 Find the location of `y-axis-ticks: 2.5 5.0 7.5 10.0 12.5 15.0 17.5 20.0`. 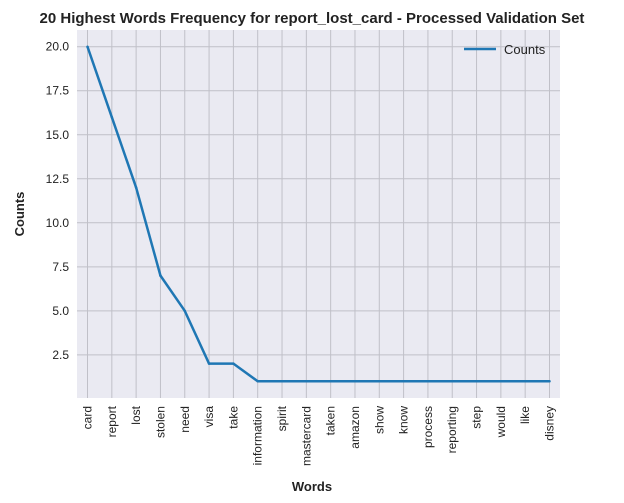

y-axis-ticks: 2.5 5.0 7.5 10.0 12.5 15.0 17.5 20.0 is located at coordinates (58, 201).